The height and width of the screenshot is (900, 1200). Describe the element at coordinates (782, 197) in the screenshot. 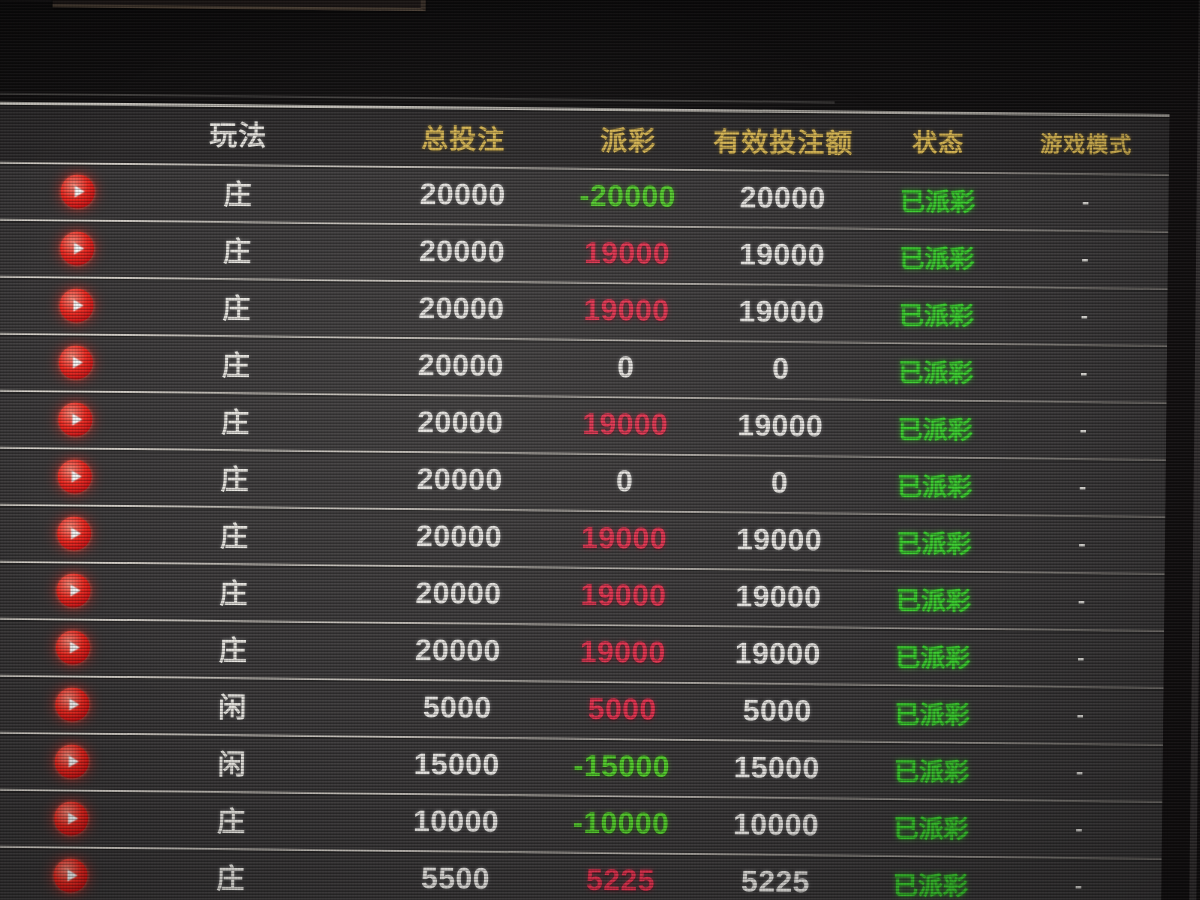

I see `valid-bet: 20000` at that location.